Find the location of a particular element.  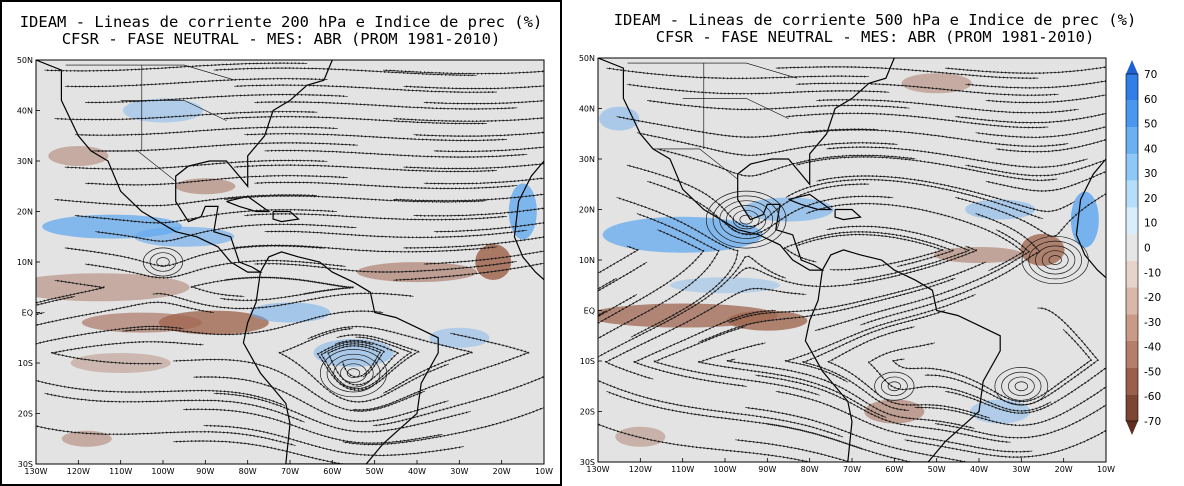

colorbar-label: 0 is located at coordinates (1147, 249).